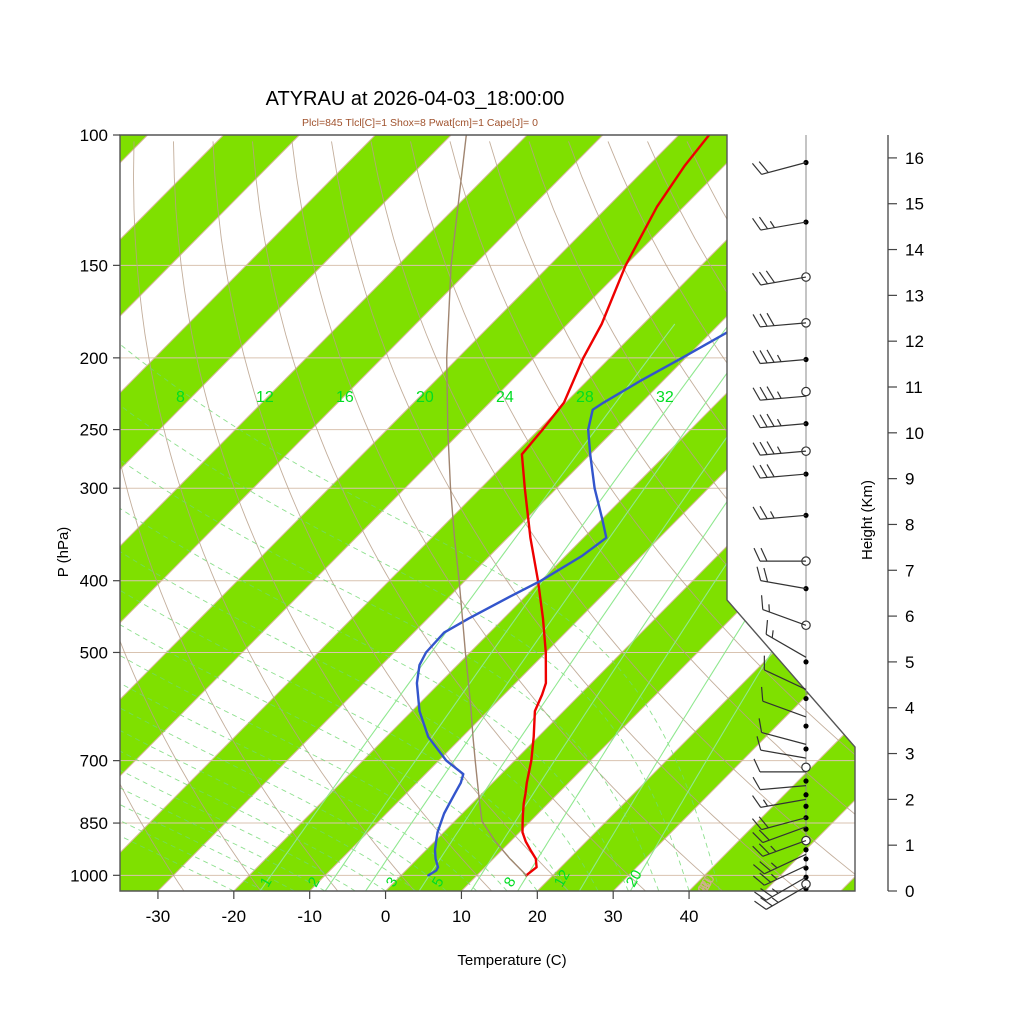 This screenshot has height=1024, width=1024. What do you see at coordinates (94, 135) in the screenshot?
I see `pressure-tick-label: 100` at bounding box center [94, 135].